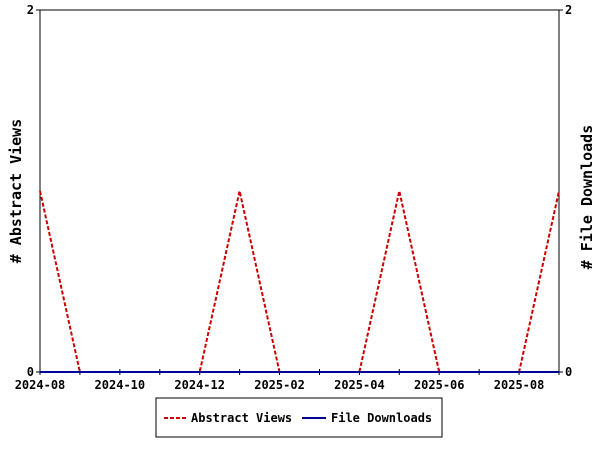  Describe the element at coordinates (381, 418) in the screenshot. I see `legend-label-file-downloads: File Downloads` at that location.